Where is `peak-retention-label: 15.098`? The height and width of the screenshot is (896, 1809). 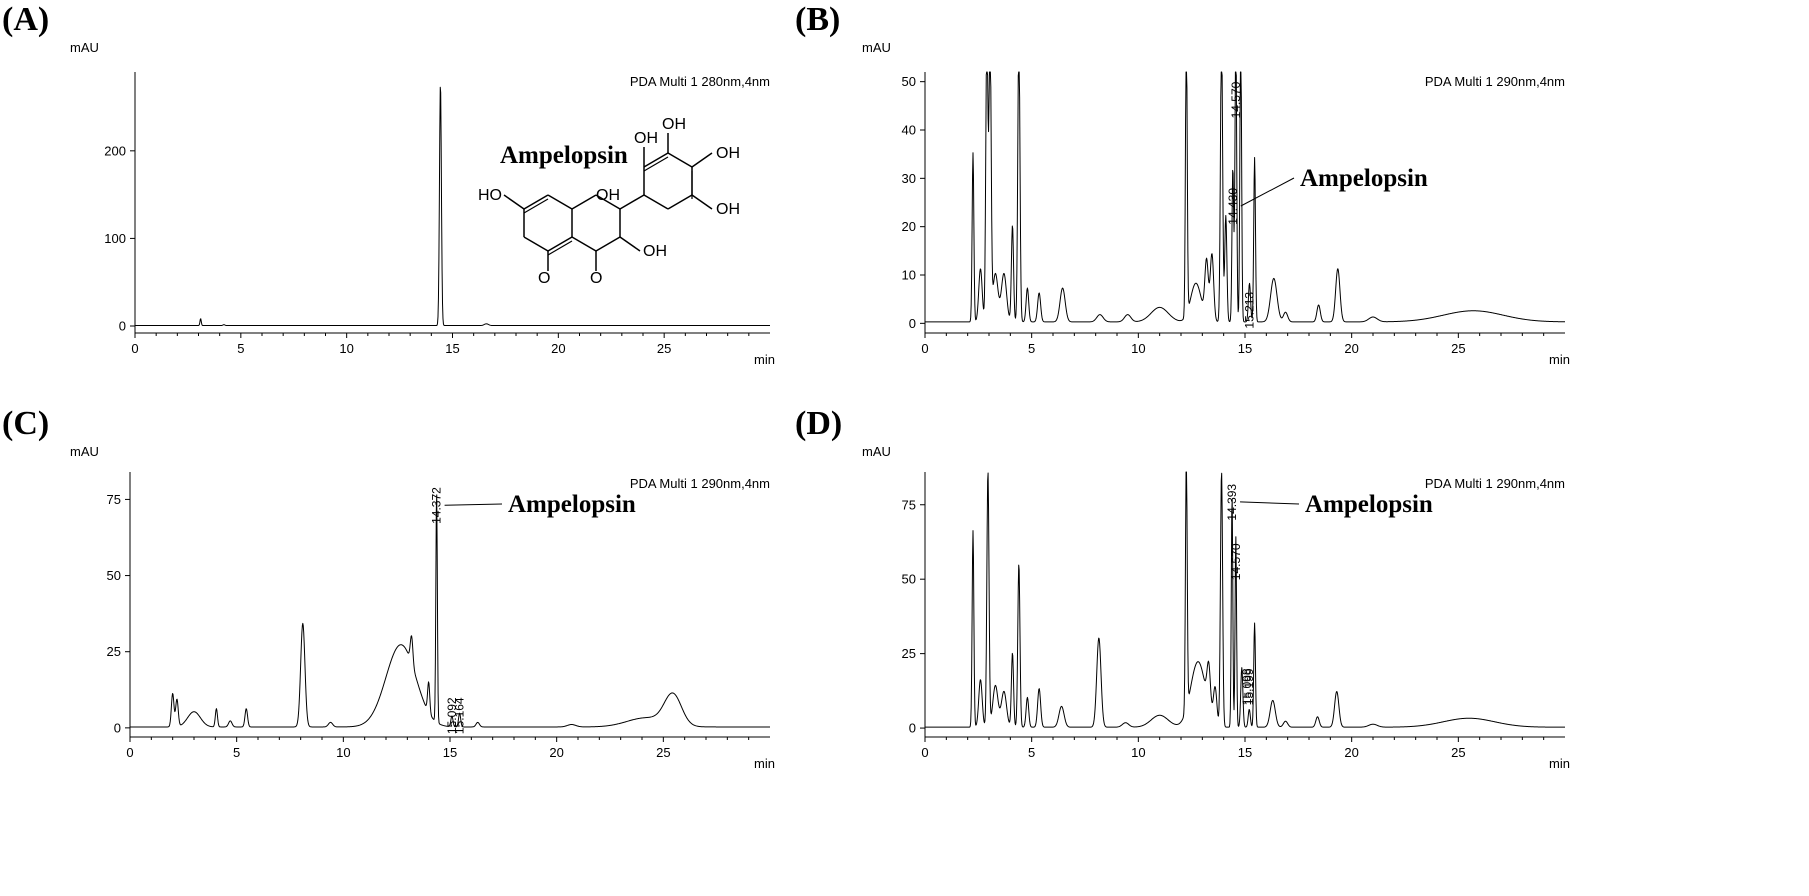 peak-retention-label: 15.098 is located at coordinates (1247, 686).